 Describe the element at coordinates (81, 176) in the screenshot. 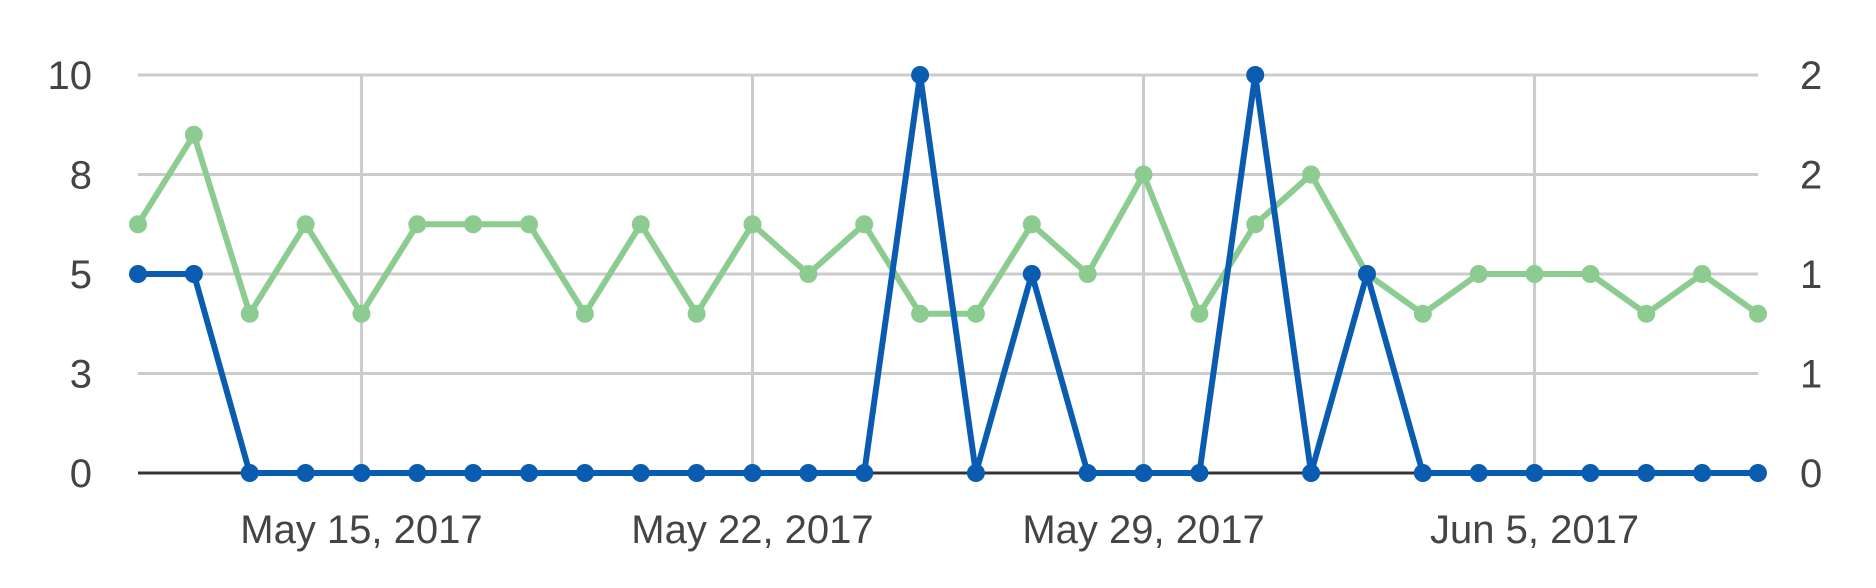

I see `y-left-tick-label: 8` at that location.